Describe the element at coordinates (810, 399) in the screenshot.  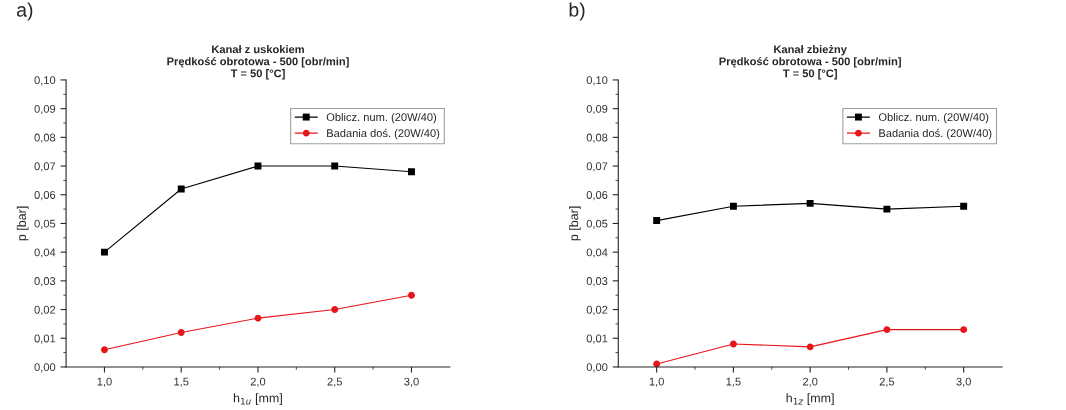
I see `x-axis-title: h$_{1z}$ [mm]` at that location.